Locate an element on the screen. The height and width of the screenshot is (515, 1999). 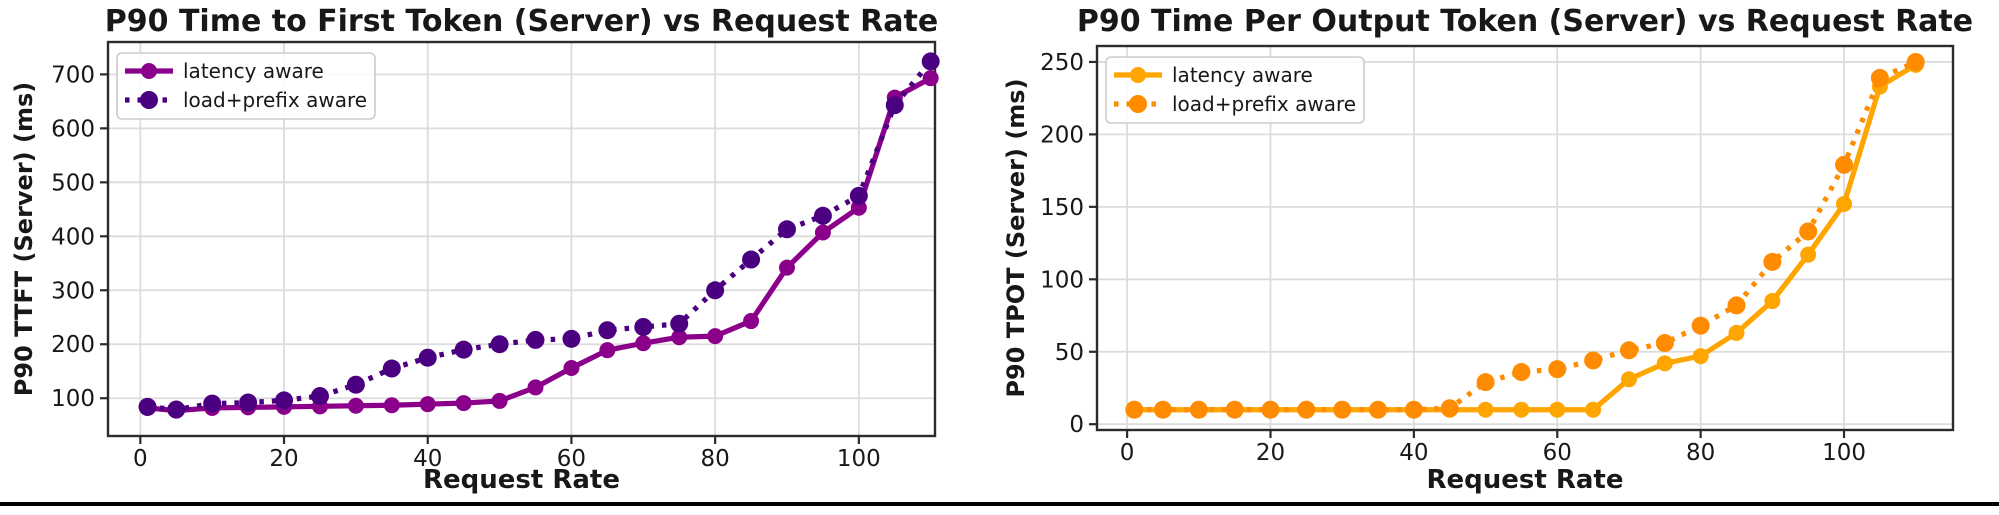
bottom-divider is located at coordinates (999, 504).